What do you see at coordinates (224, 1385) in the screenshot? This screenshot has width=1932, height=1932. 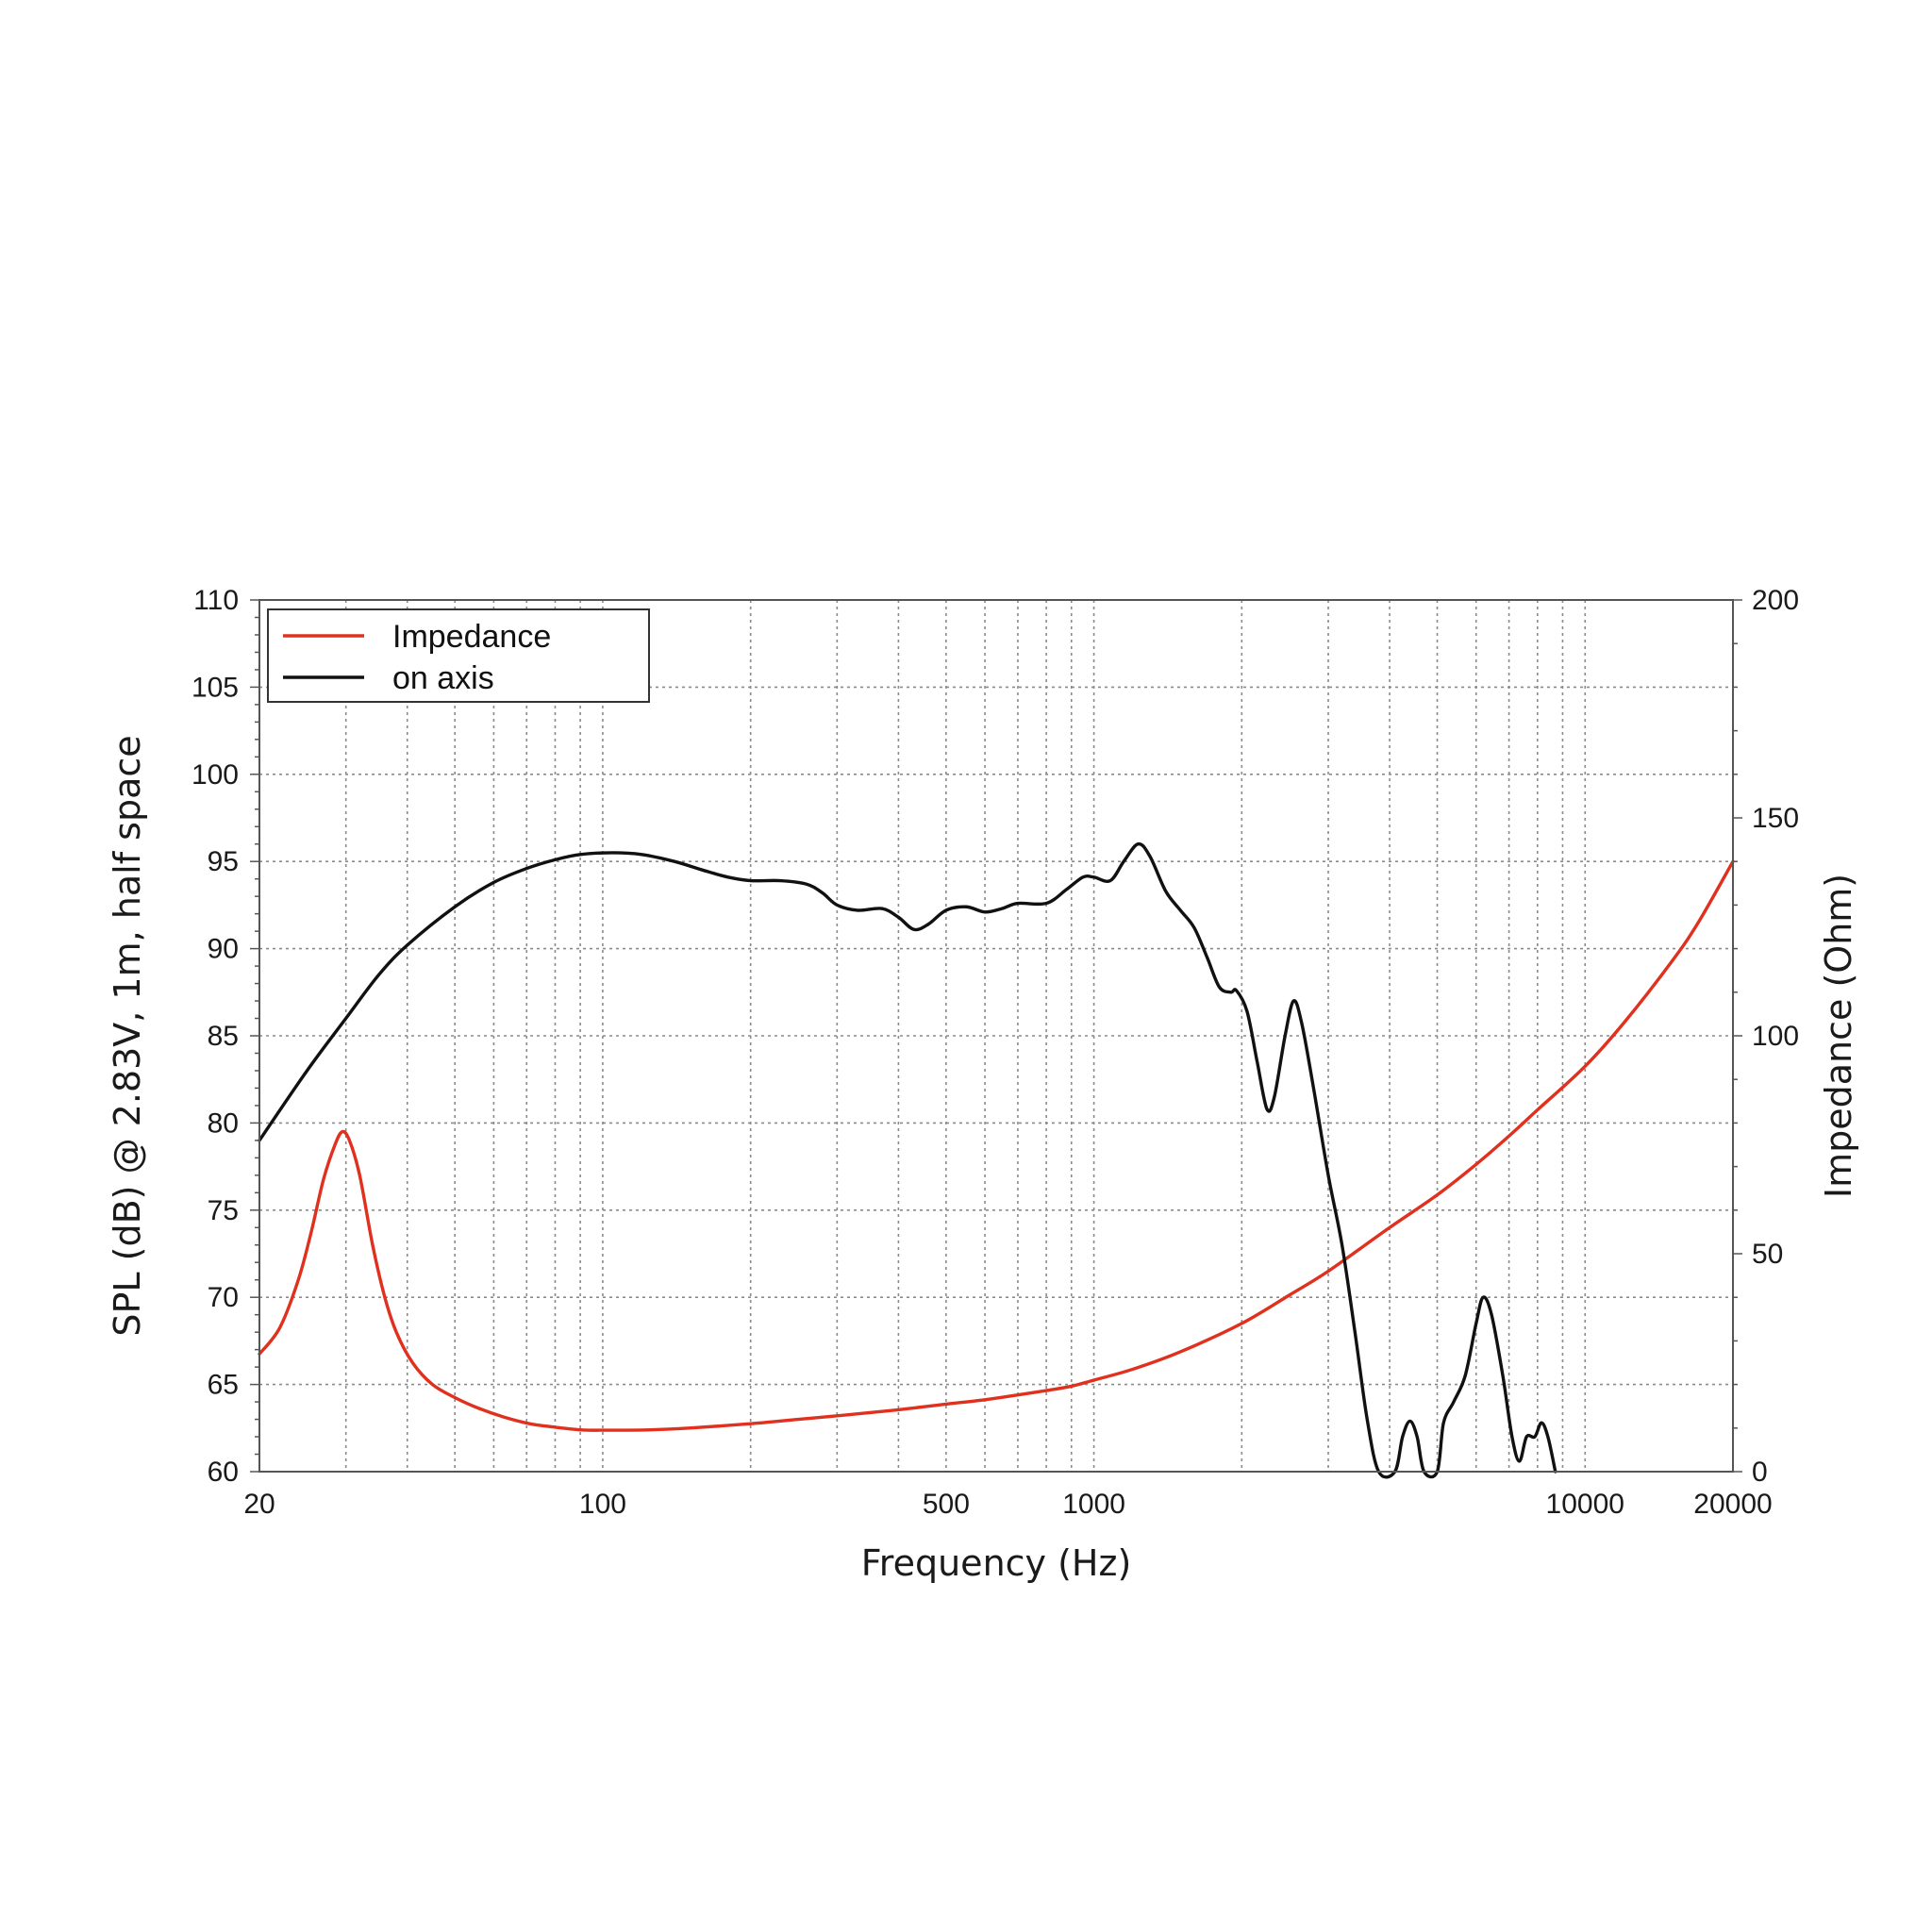 I see `y-tick-label: 65` at bounding box center [224, 1385].